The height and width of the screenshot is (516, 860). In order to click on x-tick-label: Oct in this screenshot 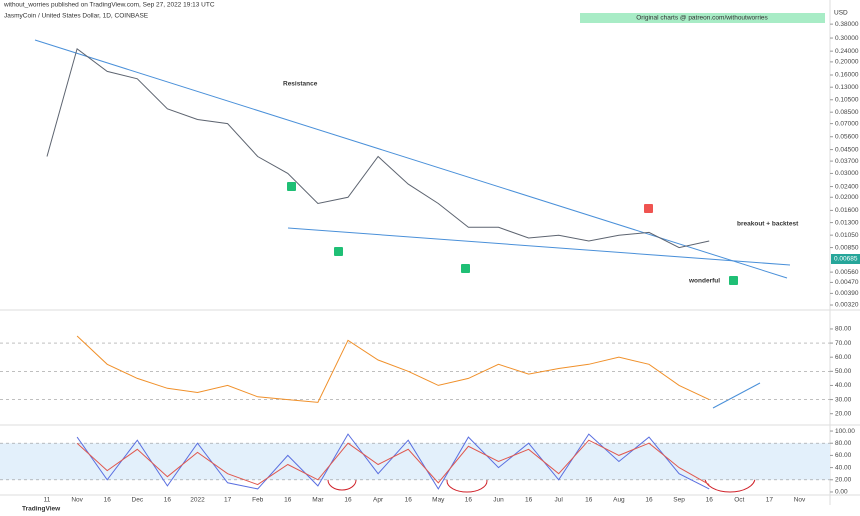, I will do `click(739, 500)`.